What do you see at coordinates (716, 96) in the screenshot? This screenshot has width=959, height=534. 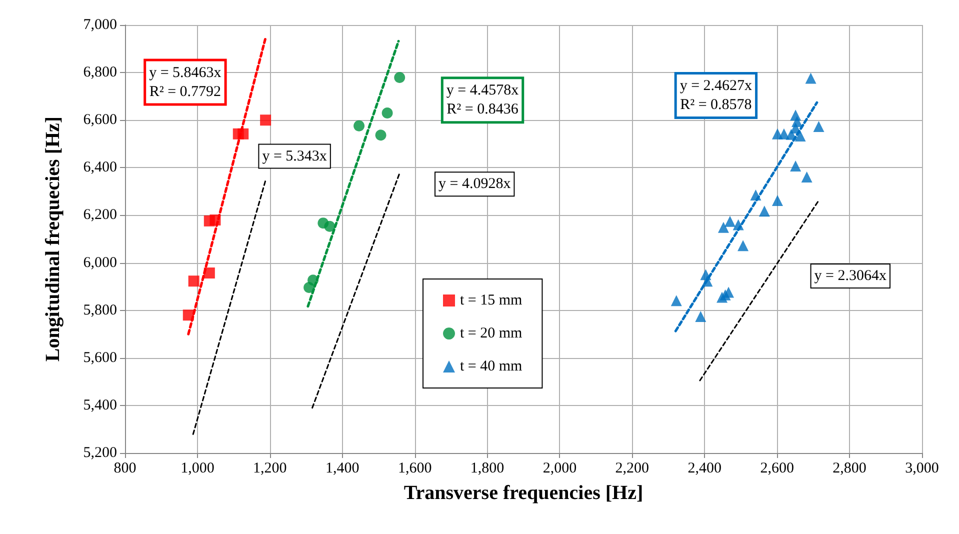 I see `text: y = 2.4627x R² = 0.8578` at bounding box center [716, 96].